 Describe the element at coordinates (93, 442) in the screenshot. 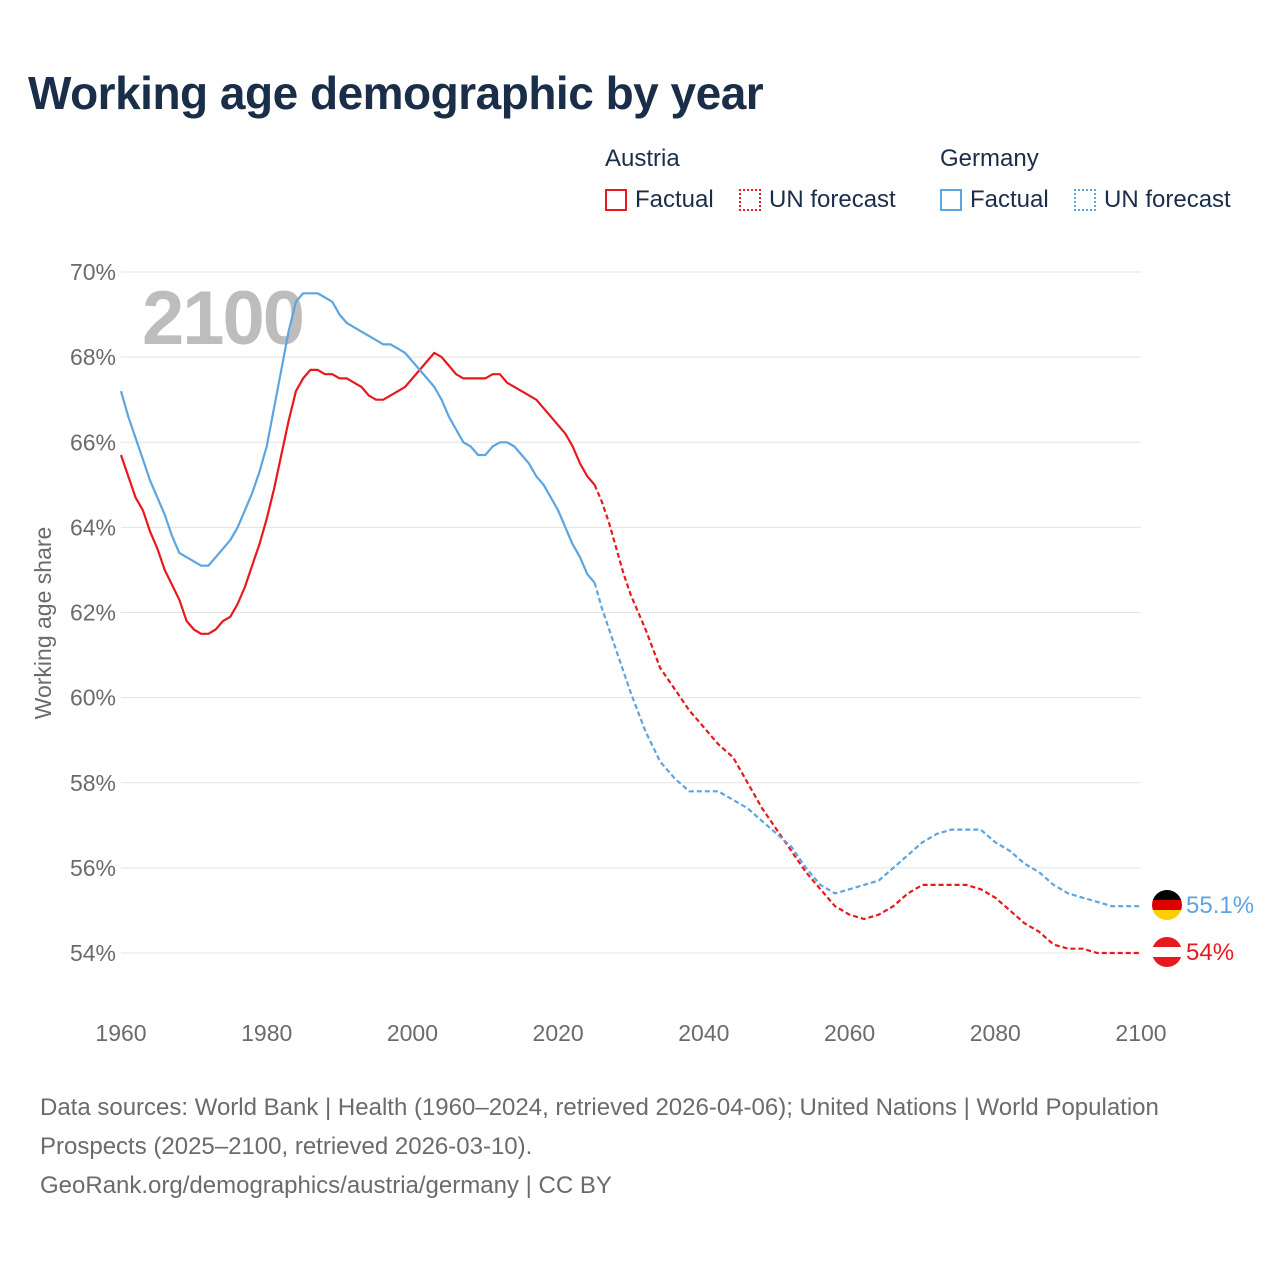

I see `y-tick-label: 66%` at that location.